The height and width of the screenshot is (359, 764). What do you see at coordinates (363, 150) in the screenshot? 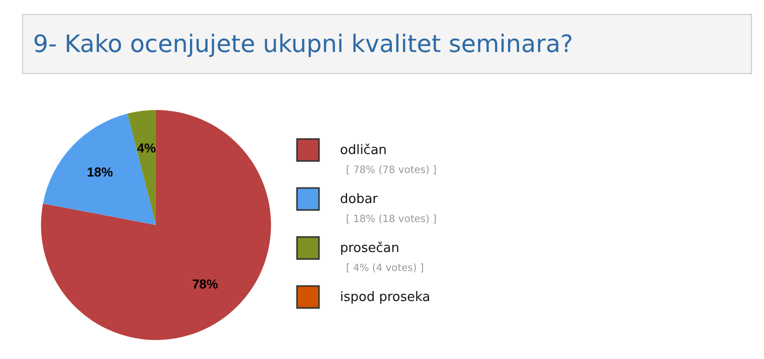
I see `legend-label: odličan` at bounding box center [363, 150].